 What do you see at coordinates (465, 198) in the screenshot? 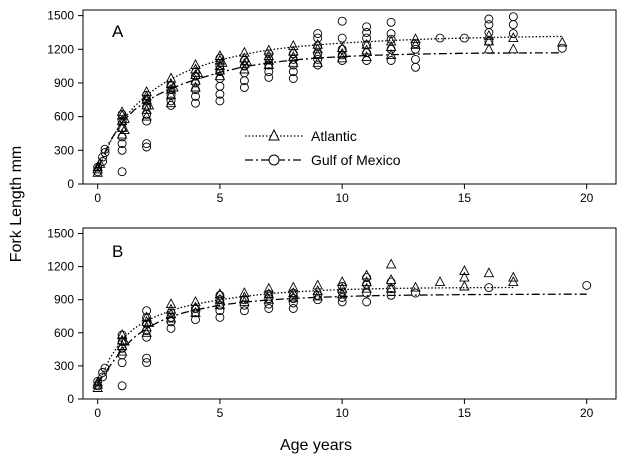
I see `x-tick-label: 15` at bounding box center [465, 198].